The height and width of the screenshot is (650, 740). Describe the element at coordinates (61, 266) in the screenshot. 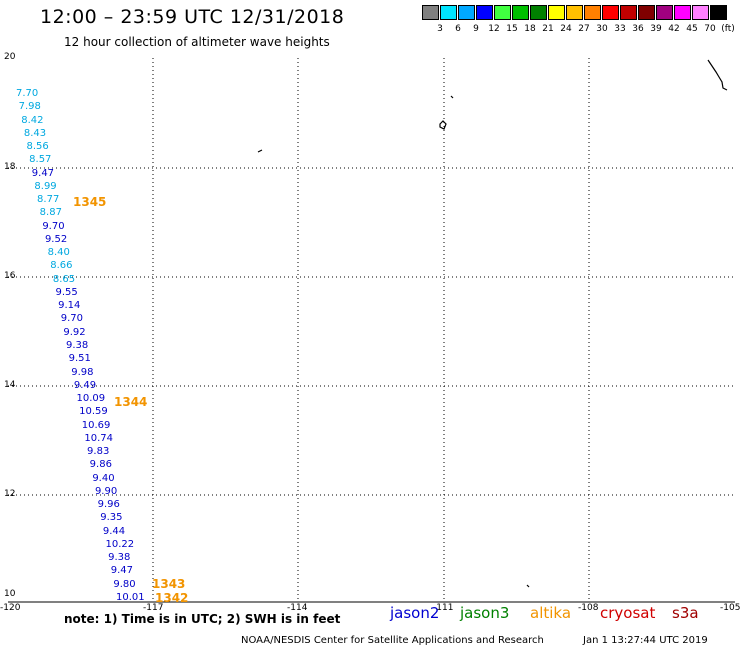

I see `wave-height-value: 8.66` at that location.